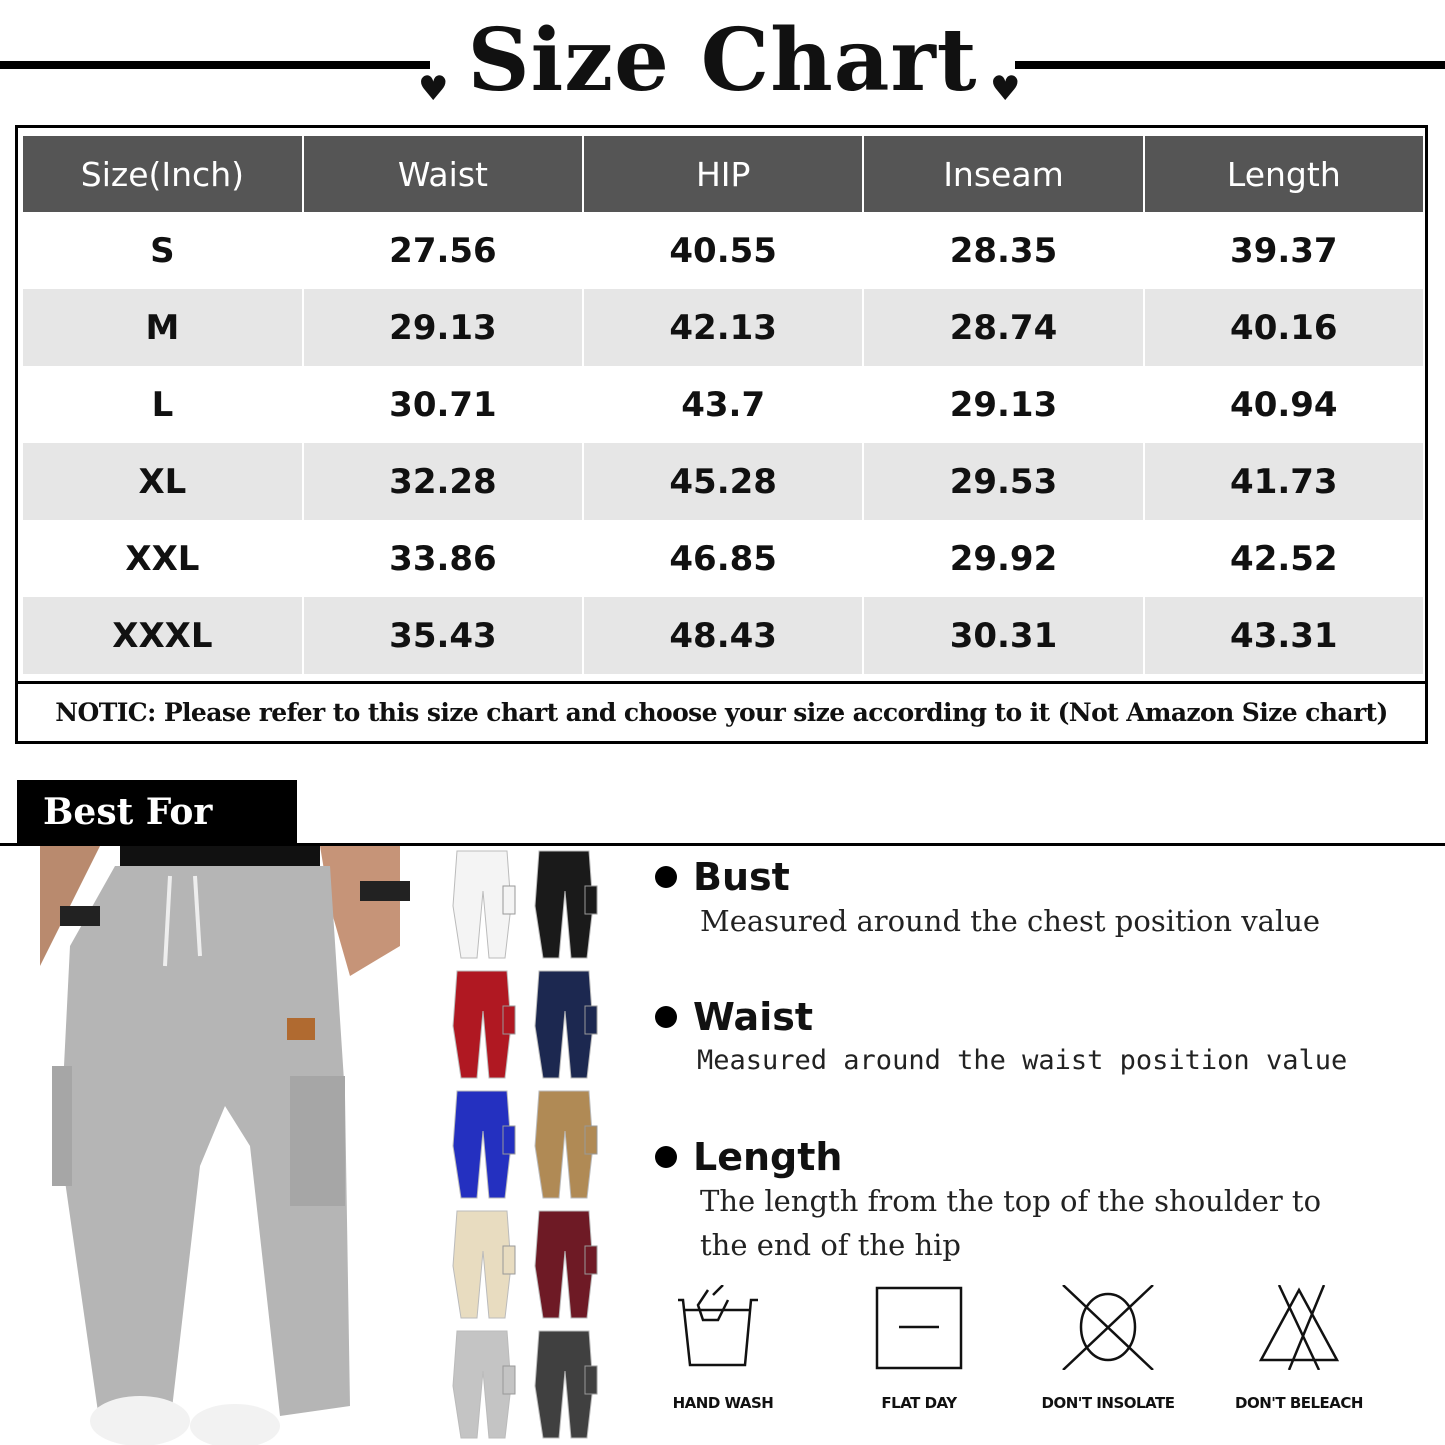 The width and height of the screenshot is (1445, 1445). I want to click on table-cell: 32.28, so click(443, 481).